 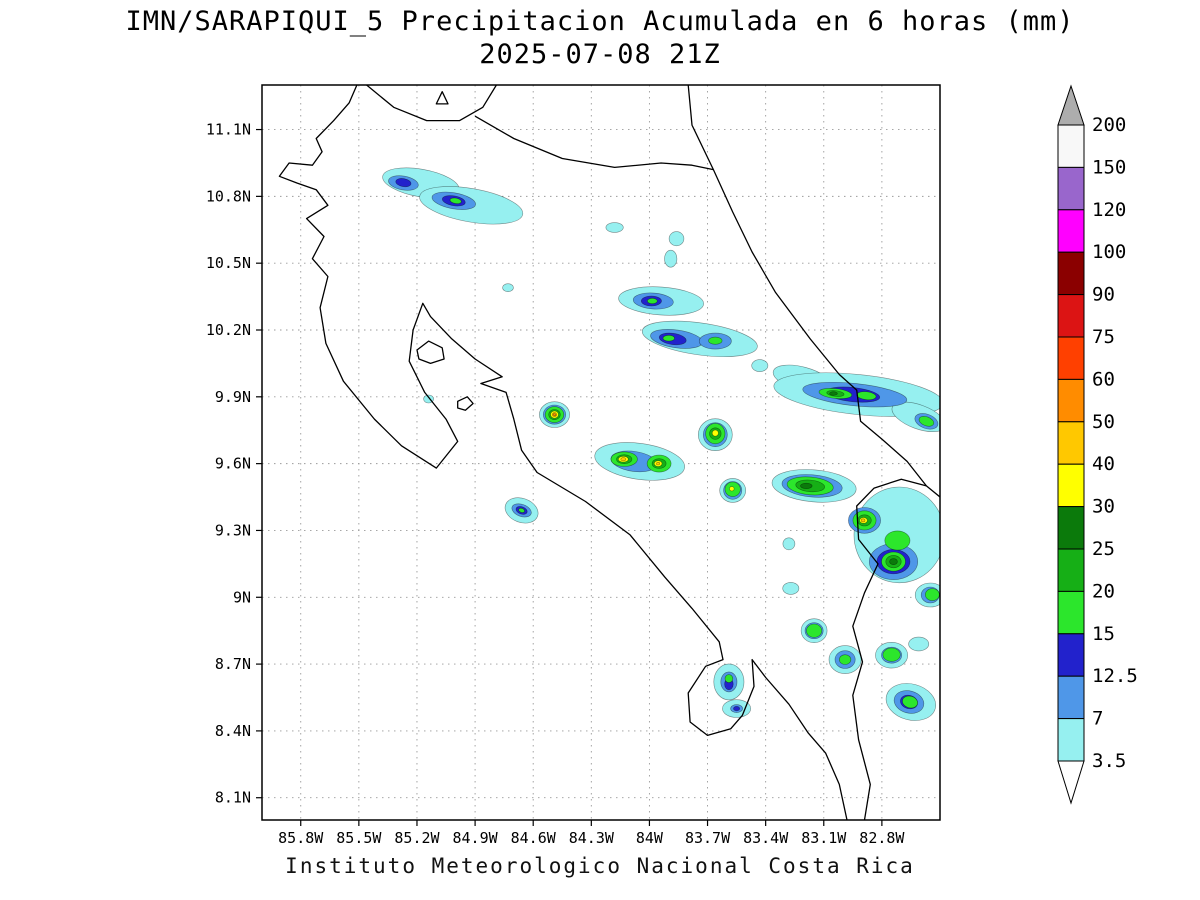 I want to click on y-tick-label: 9.3N, so click(x=233, y=530).